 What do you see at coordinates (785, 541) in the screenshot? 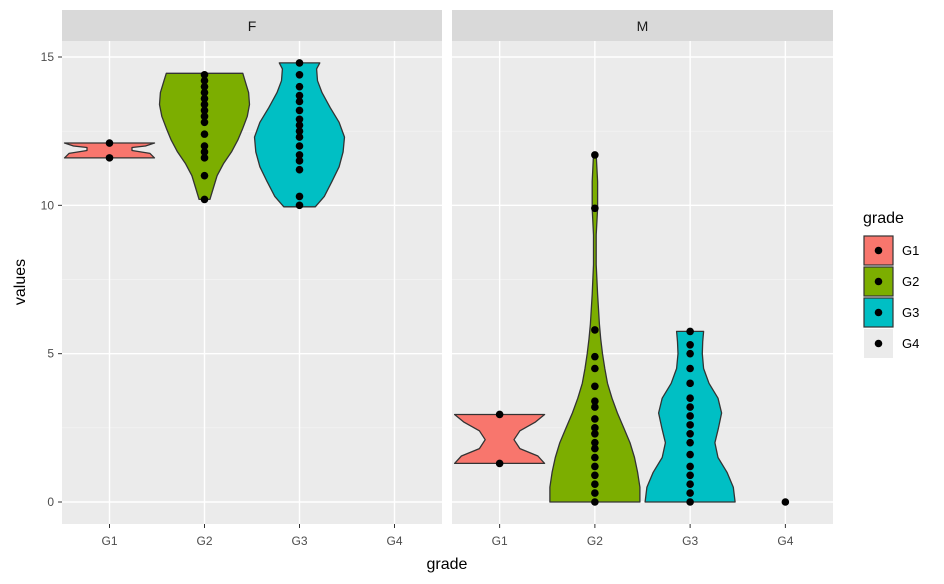
I see `x-tick-label-M-G4: G4` at bounding box center [785, 541].